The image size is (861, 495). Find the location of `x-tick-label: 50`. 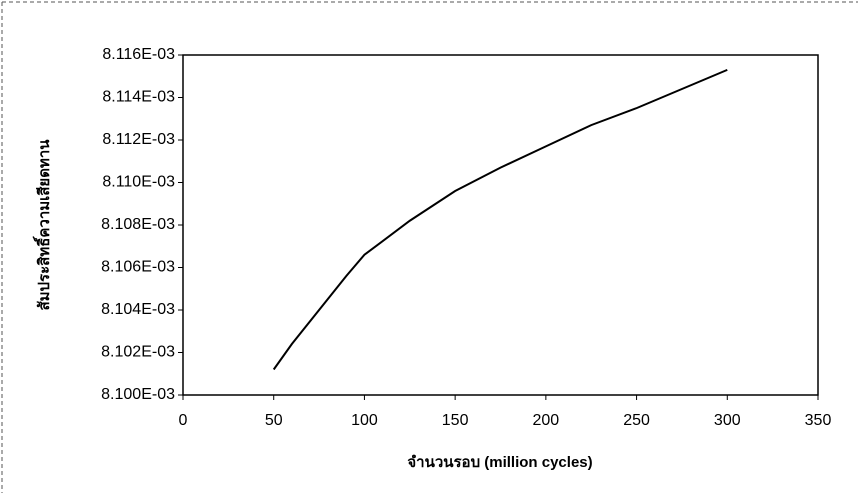

x-tick-label: 50 is located at coordinates (274, 420).